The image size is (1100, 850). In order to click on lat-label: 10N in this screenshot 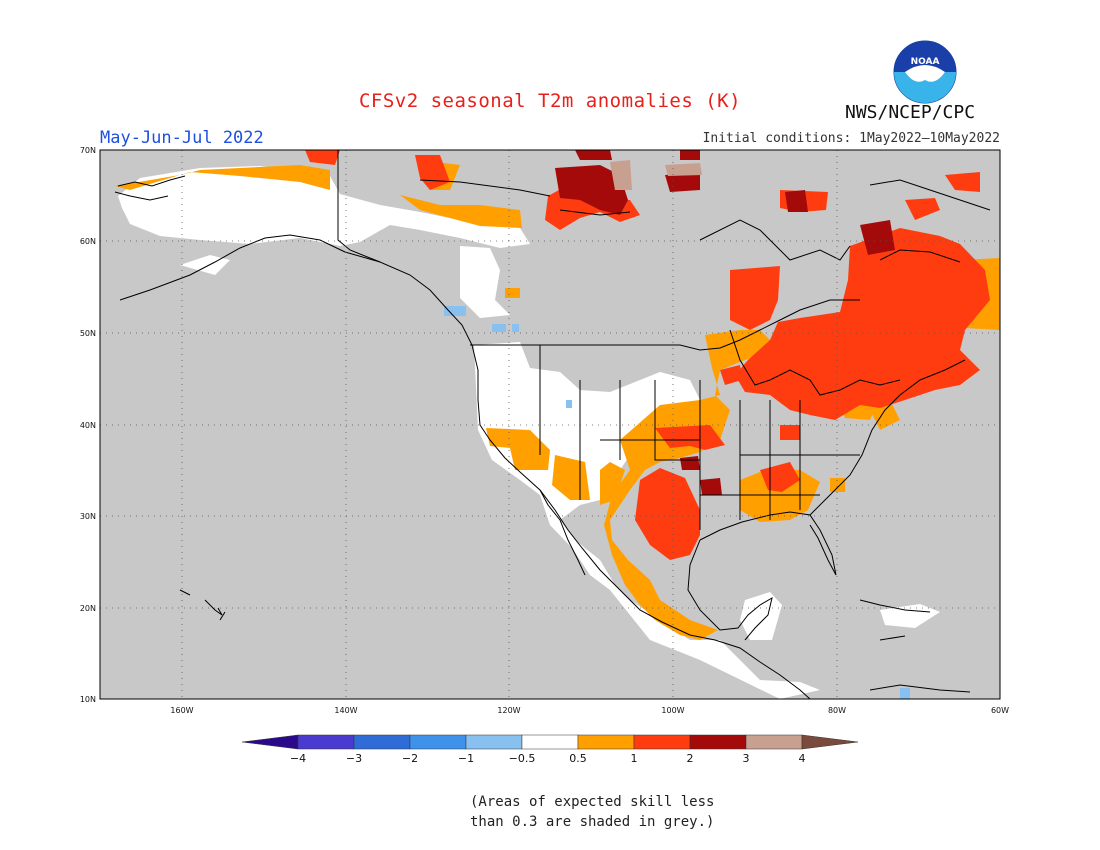, I will do `click(88, 699)`.